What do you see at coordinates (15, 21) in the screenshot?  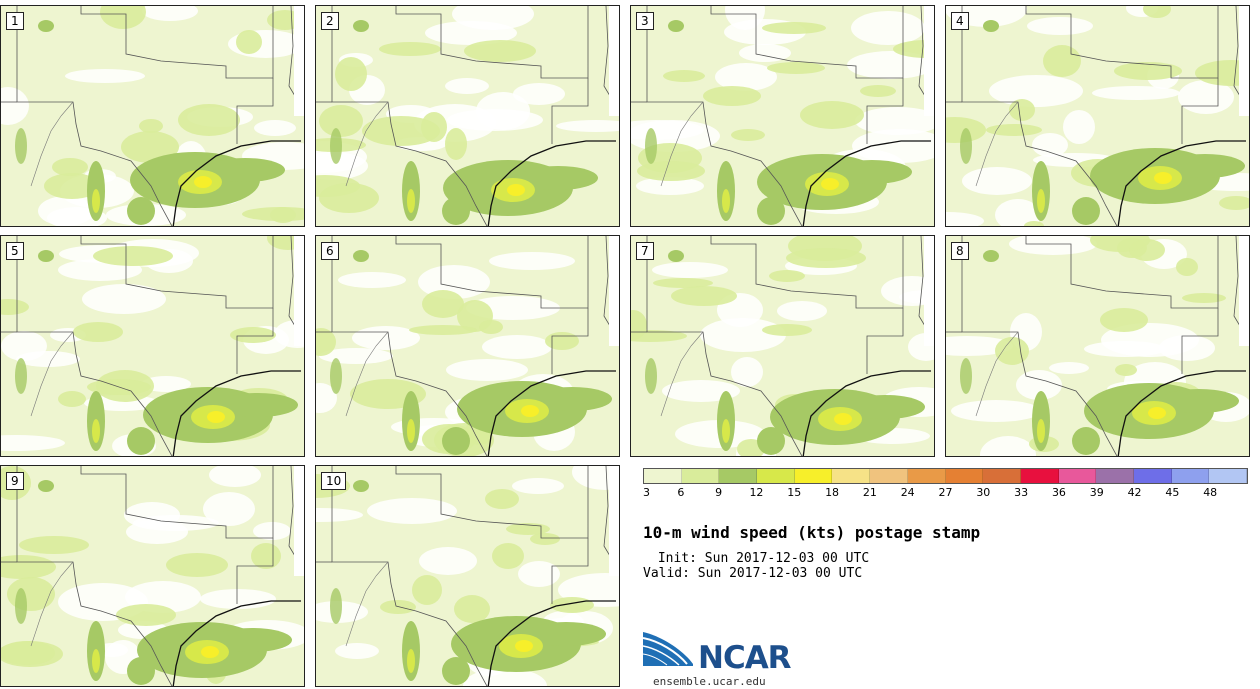 I see `member-number: 1` at bounding box center [15, 21].